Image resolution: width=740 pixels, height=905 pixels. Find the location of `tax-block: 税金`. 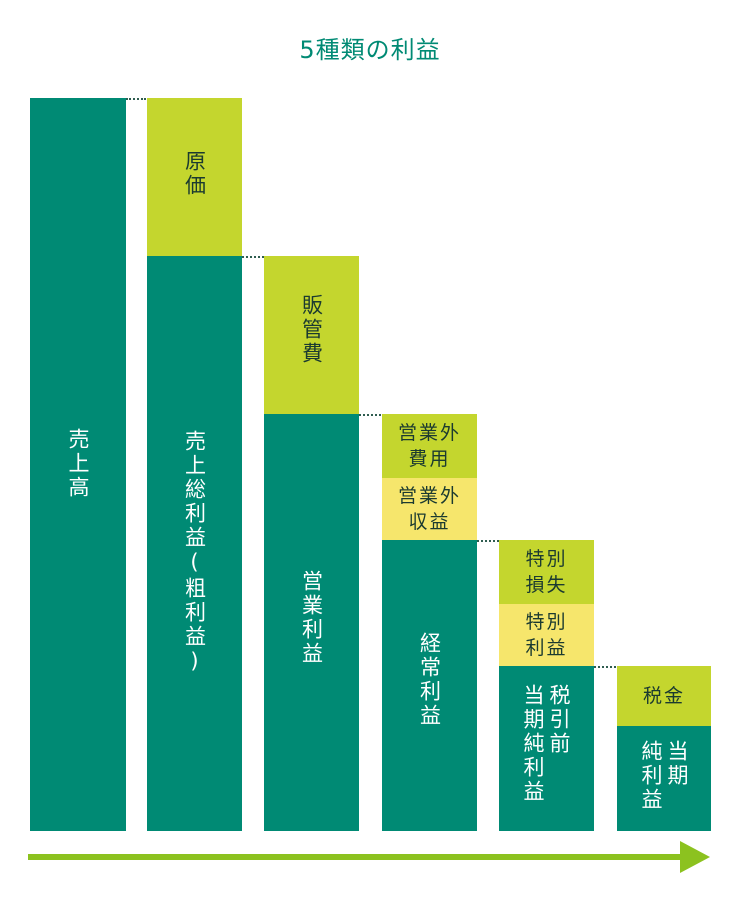

tax-block: 税金 is located at coordinates (664, 696).